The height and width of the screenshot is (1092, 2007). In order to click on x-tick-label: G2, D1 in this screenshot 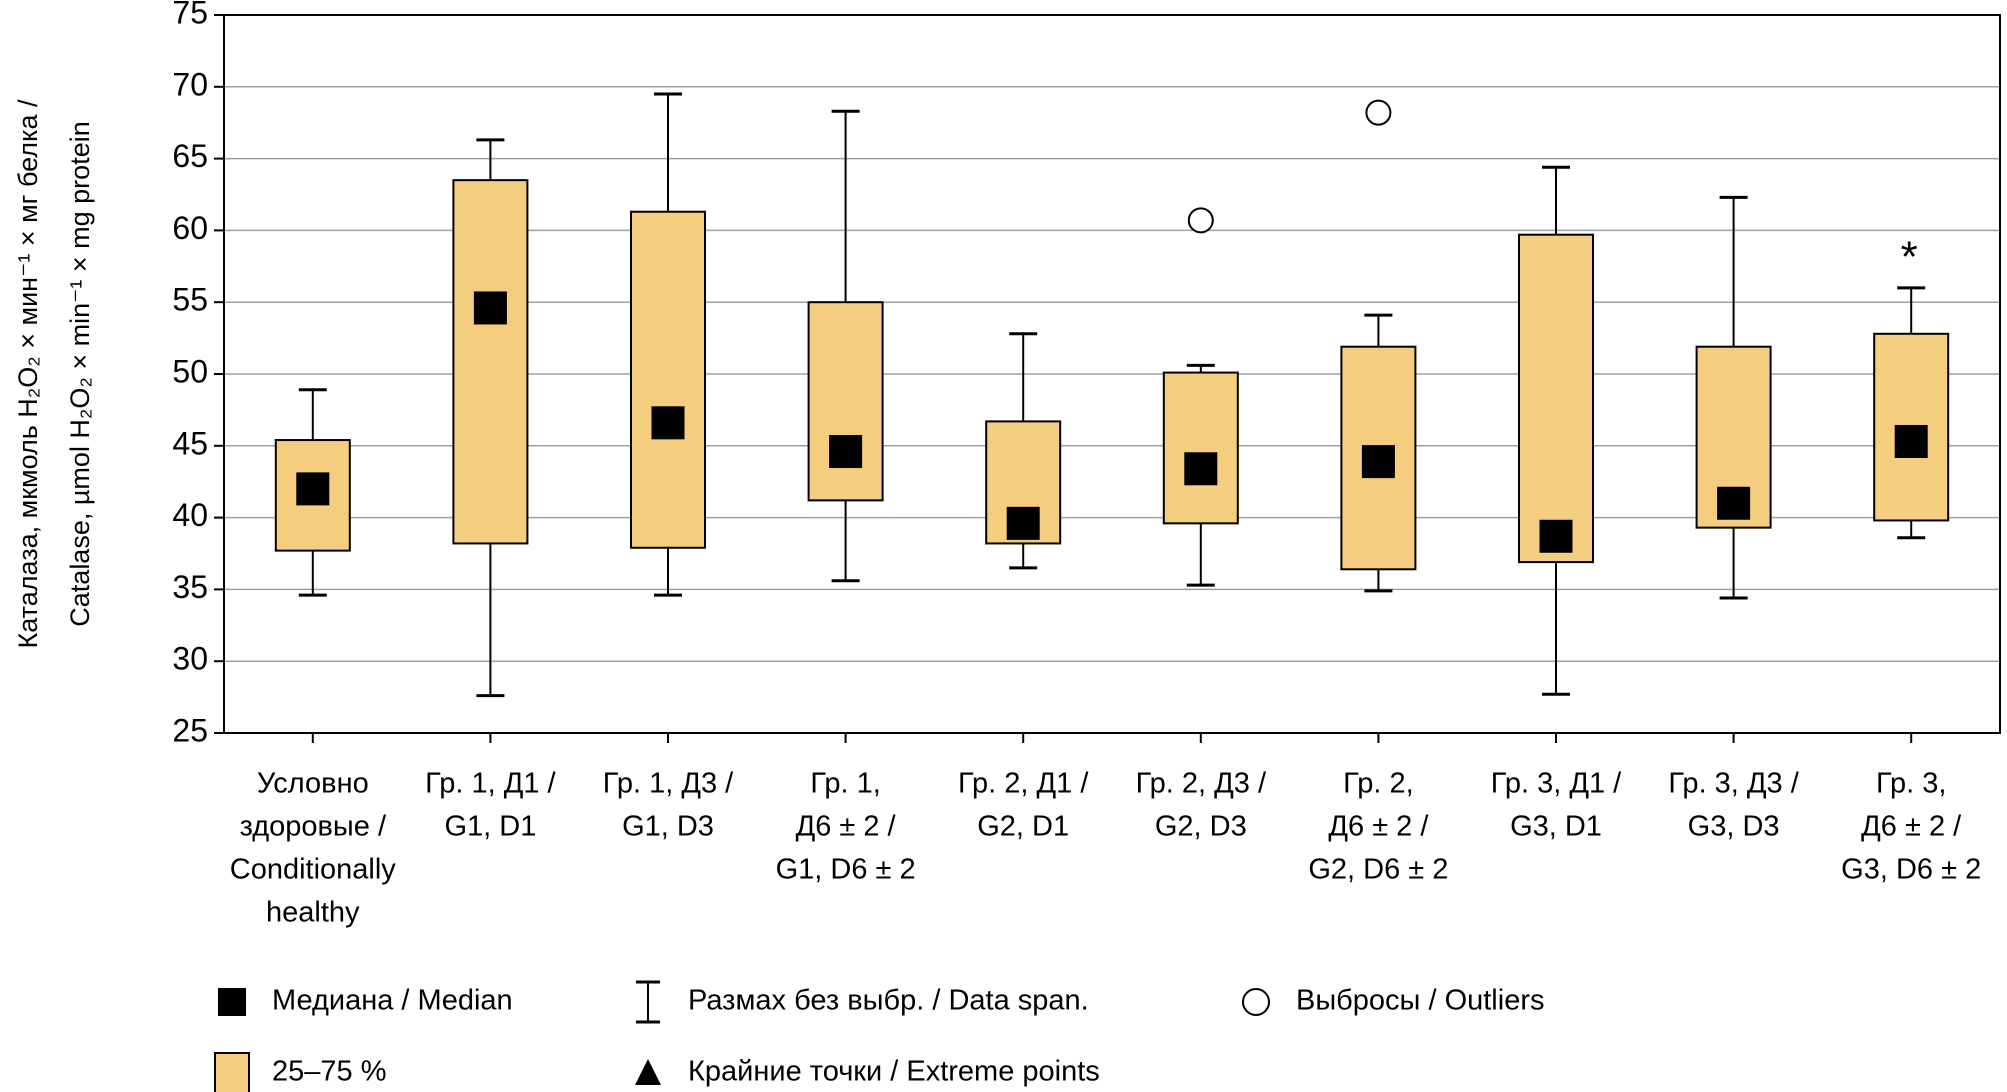, I will do `click(1023, 827)`.